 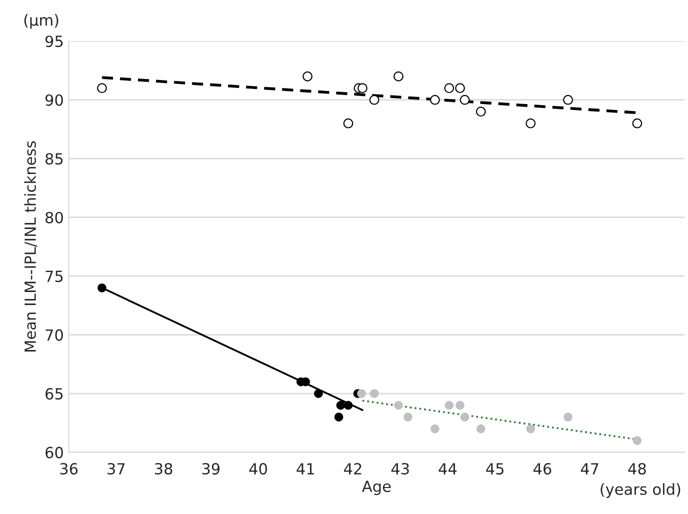 What do you see at coordinates (54, 394) in the screenshot?
I see `y-tick-label: 65` at bounding box center [54, 394].